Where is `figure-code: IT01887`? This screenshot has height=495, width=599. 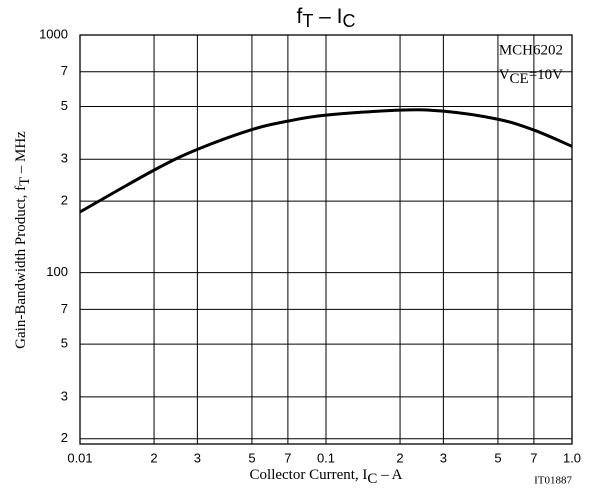 figure-code: IT01887 is located at coordinates (553, 481).